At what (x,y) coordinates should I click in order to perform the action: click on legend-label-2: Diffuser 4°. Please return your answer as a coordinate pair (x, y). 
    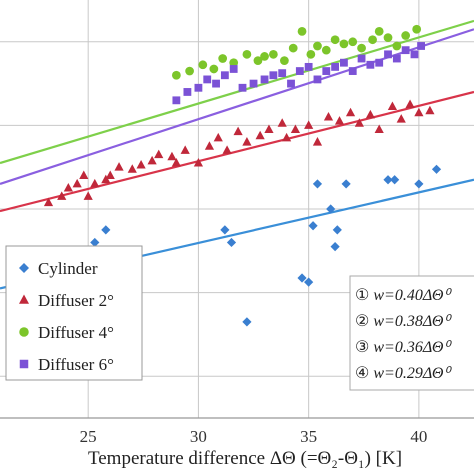
    Looking at the image, I should click on (76, 332).